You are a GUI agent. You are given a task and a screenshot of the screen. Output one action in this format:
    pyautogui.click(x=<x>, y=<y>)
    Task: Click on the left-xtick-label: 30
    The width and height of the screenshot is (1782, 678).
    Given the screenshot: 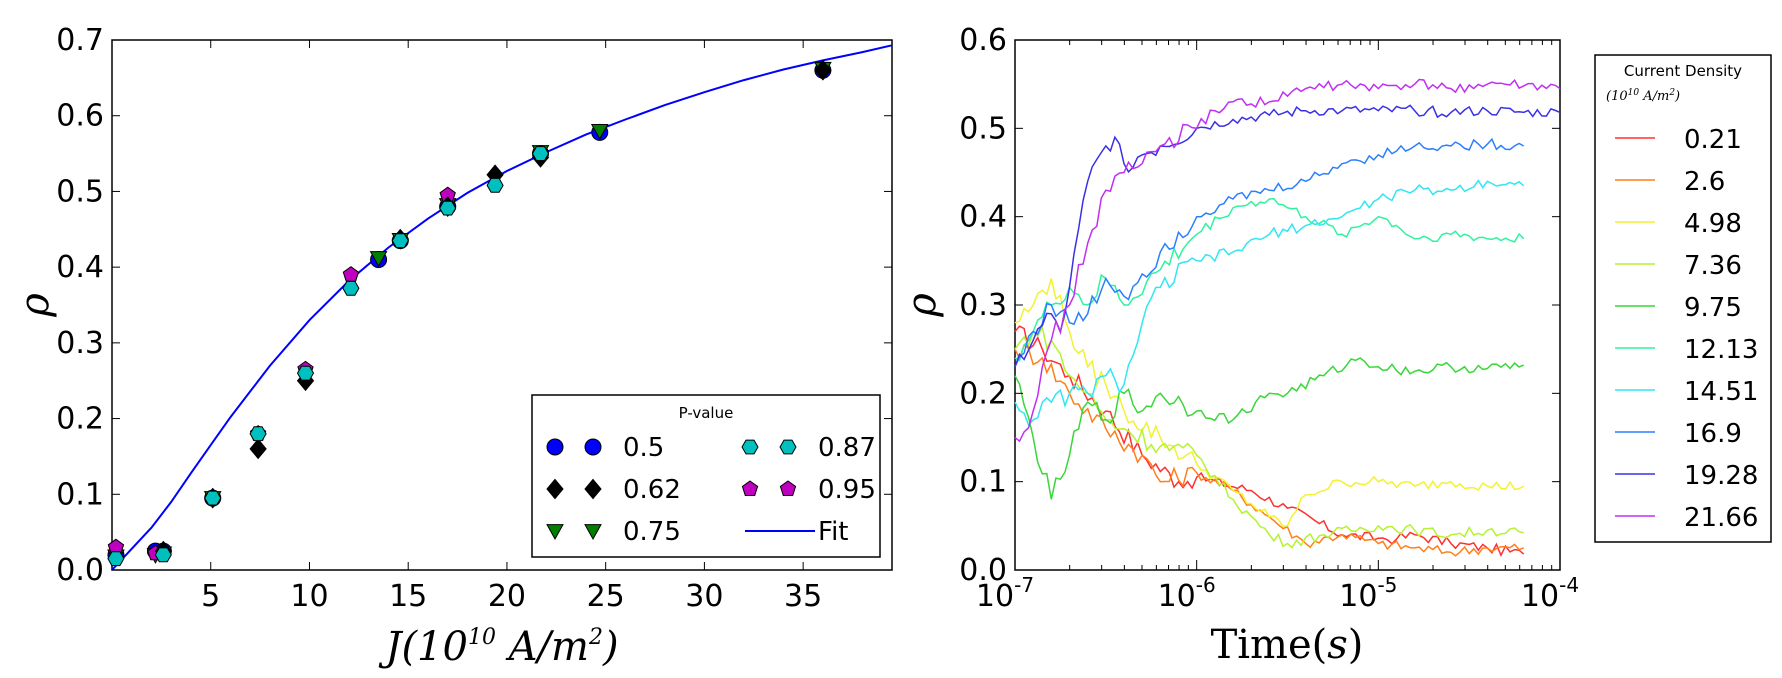 What is the action you would take?
    pyautogui.click(x=704, y=596)
    